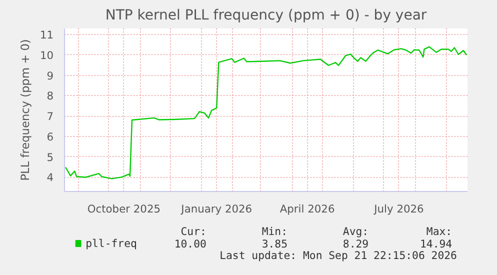  What do you see at coordinates (124, 209) in the screenshot?
I see `x-tick-label: October 2025` at bounding box center [124, 209].